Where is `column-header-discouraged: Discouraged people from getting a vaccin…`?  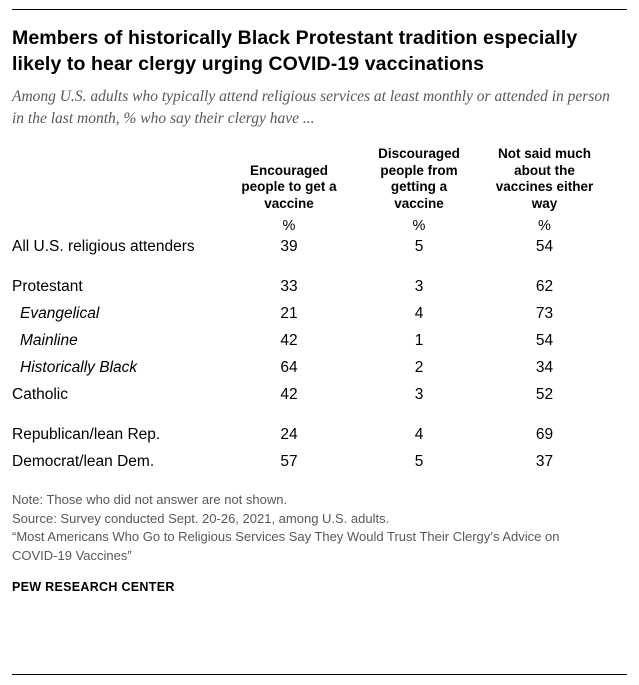
column-header-discouraged: Discouraged people from getting a vaccin… is located at coordinates (419, 178).